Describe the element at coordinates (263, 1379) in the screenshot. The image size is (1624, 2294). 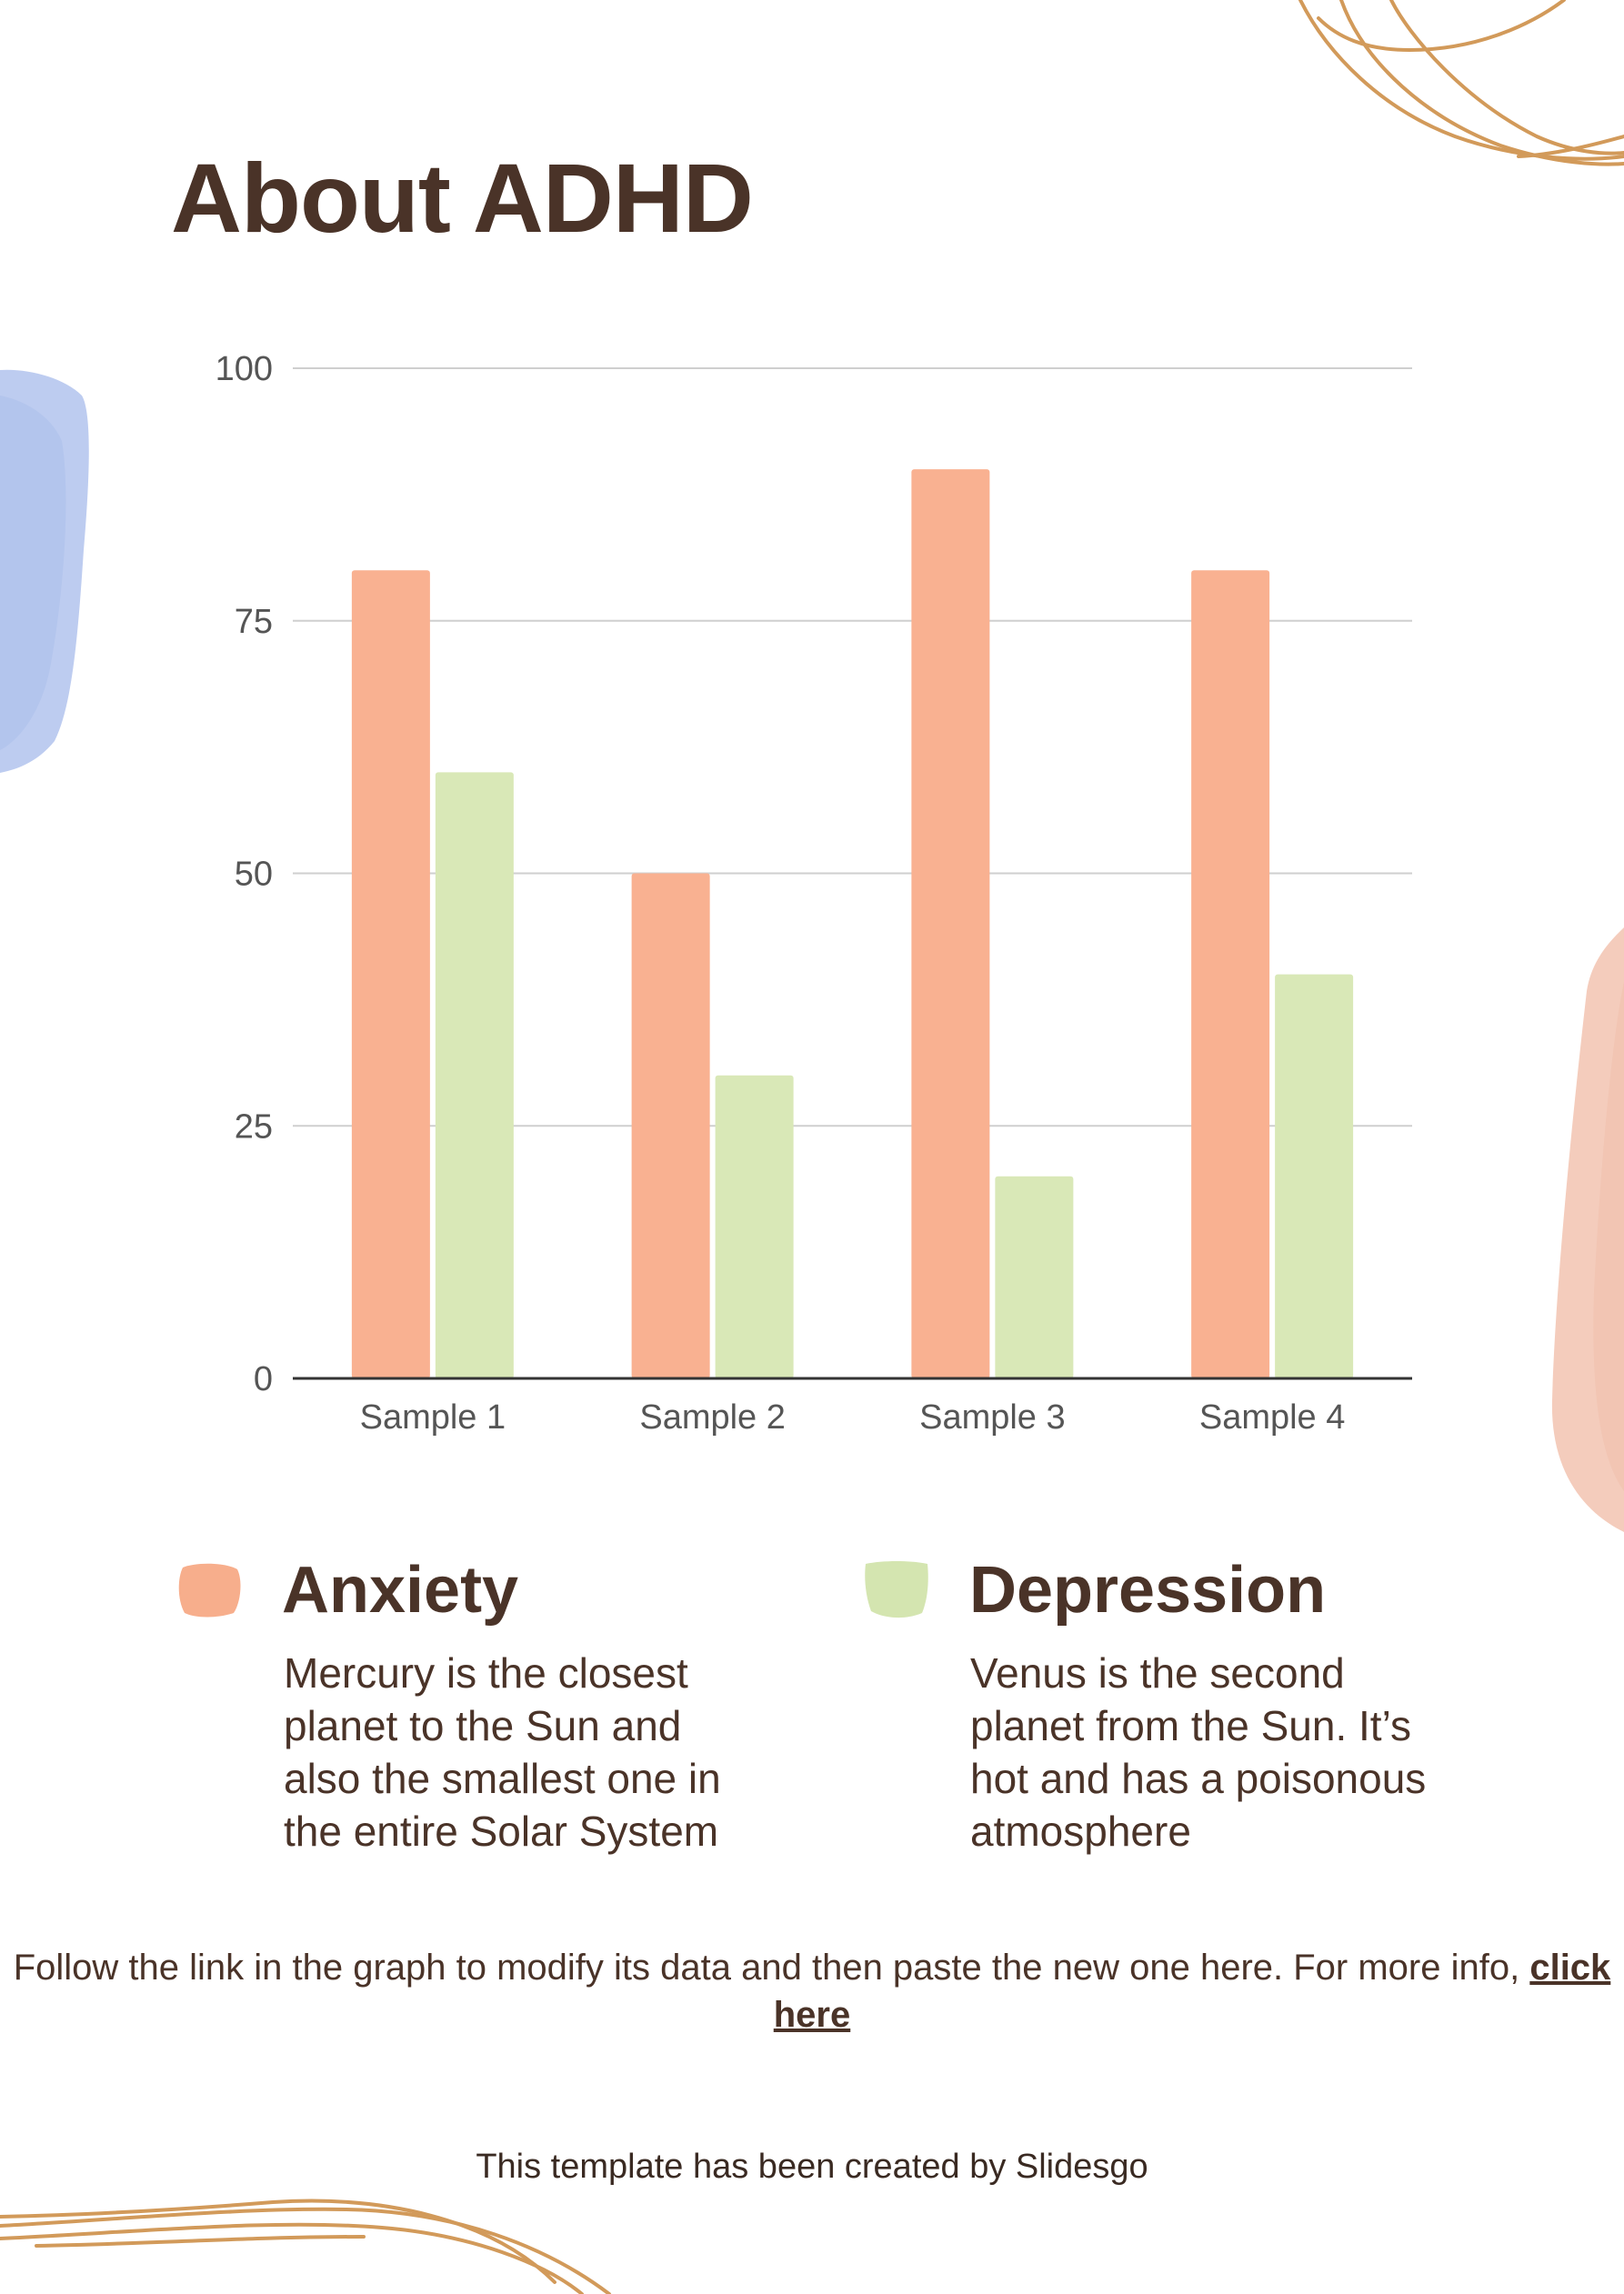
I see `y-tick-label: 0` at that location.